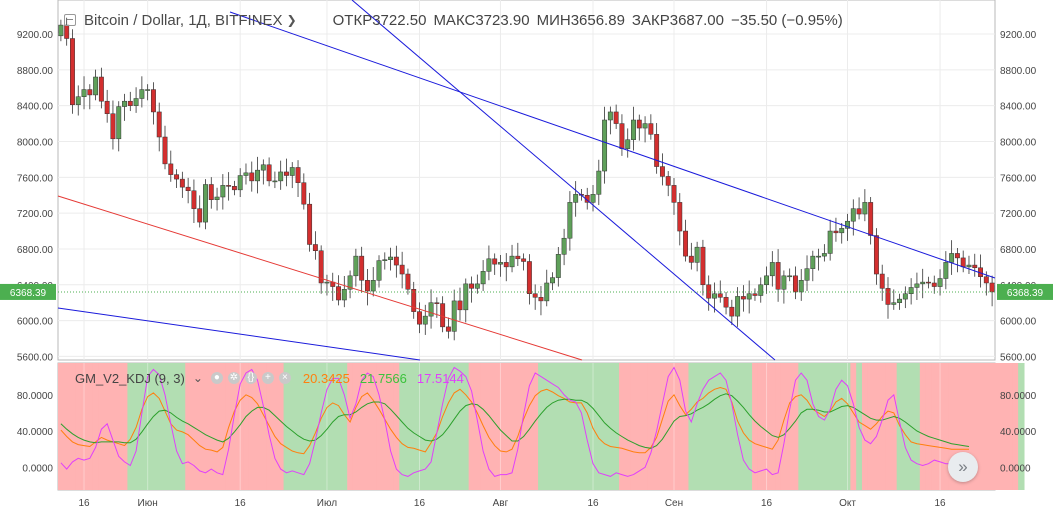 The width and height of the screenshot is (1055, 517). What do you see at coordinates (250, 378) in the screenshot?
I see `braces-icon: {}` at bounding box center [250, 378].